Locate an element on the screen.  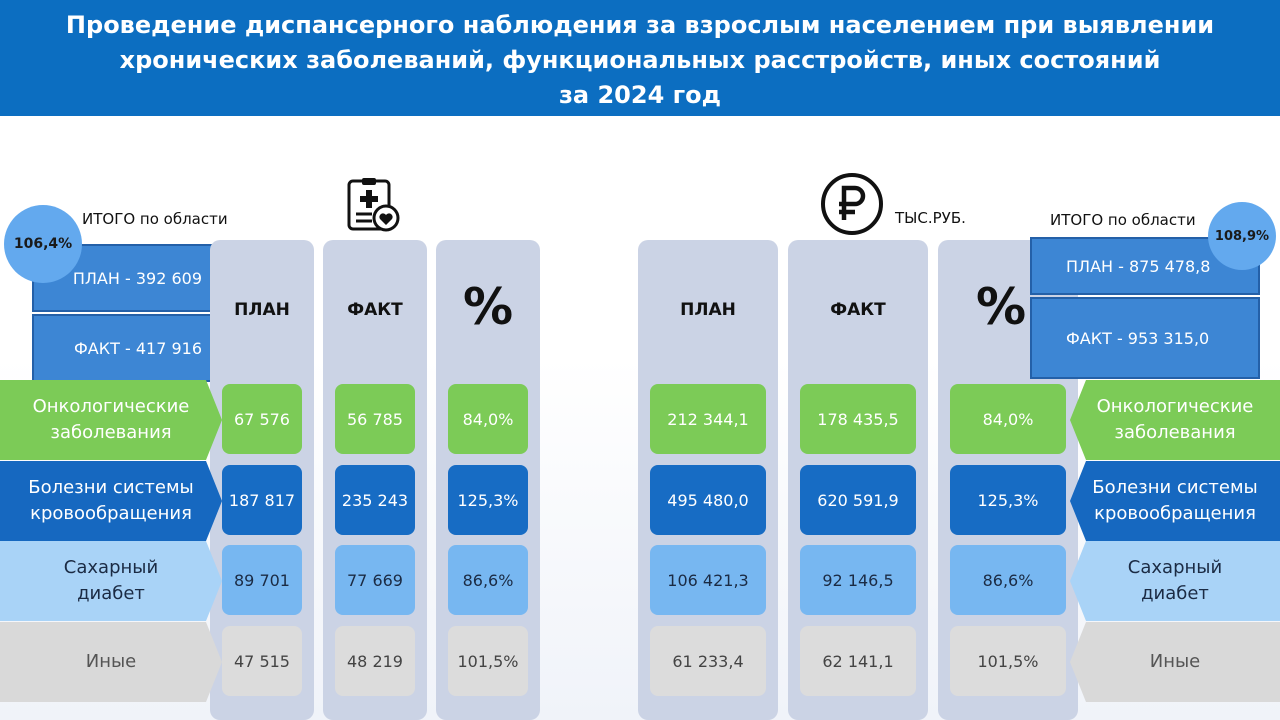
left-fact-total-box: ФАКТ - 417 916 is located at coordinates (123, 348).